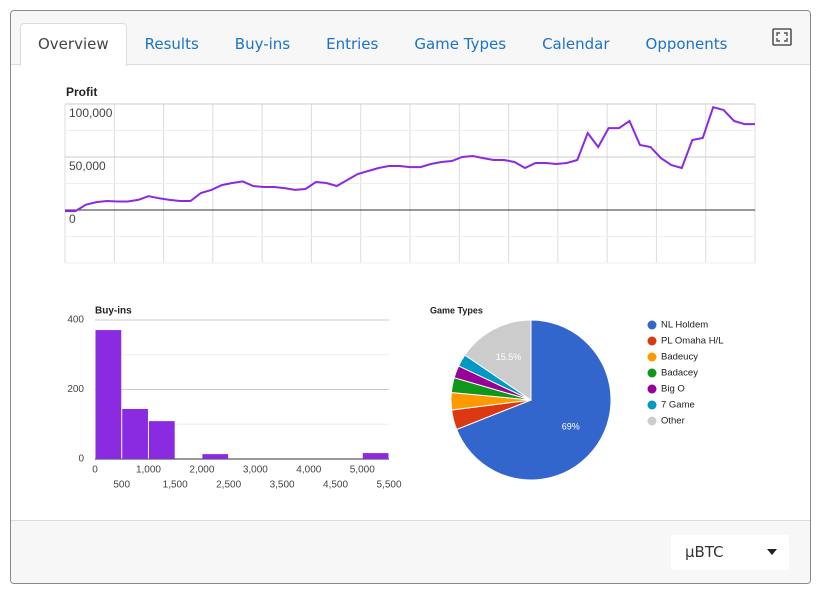  I want to click on tab: Entries, so click(352, 44).